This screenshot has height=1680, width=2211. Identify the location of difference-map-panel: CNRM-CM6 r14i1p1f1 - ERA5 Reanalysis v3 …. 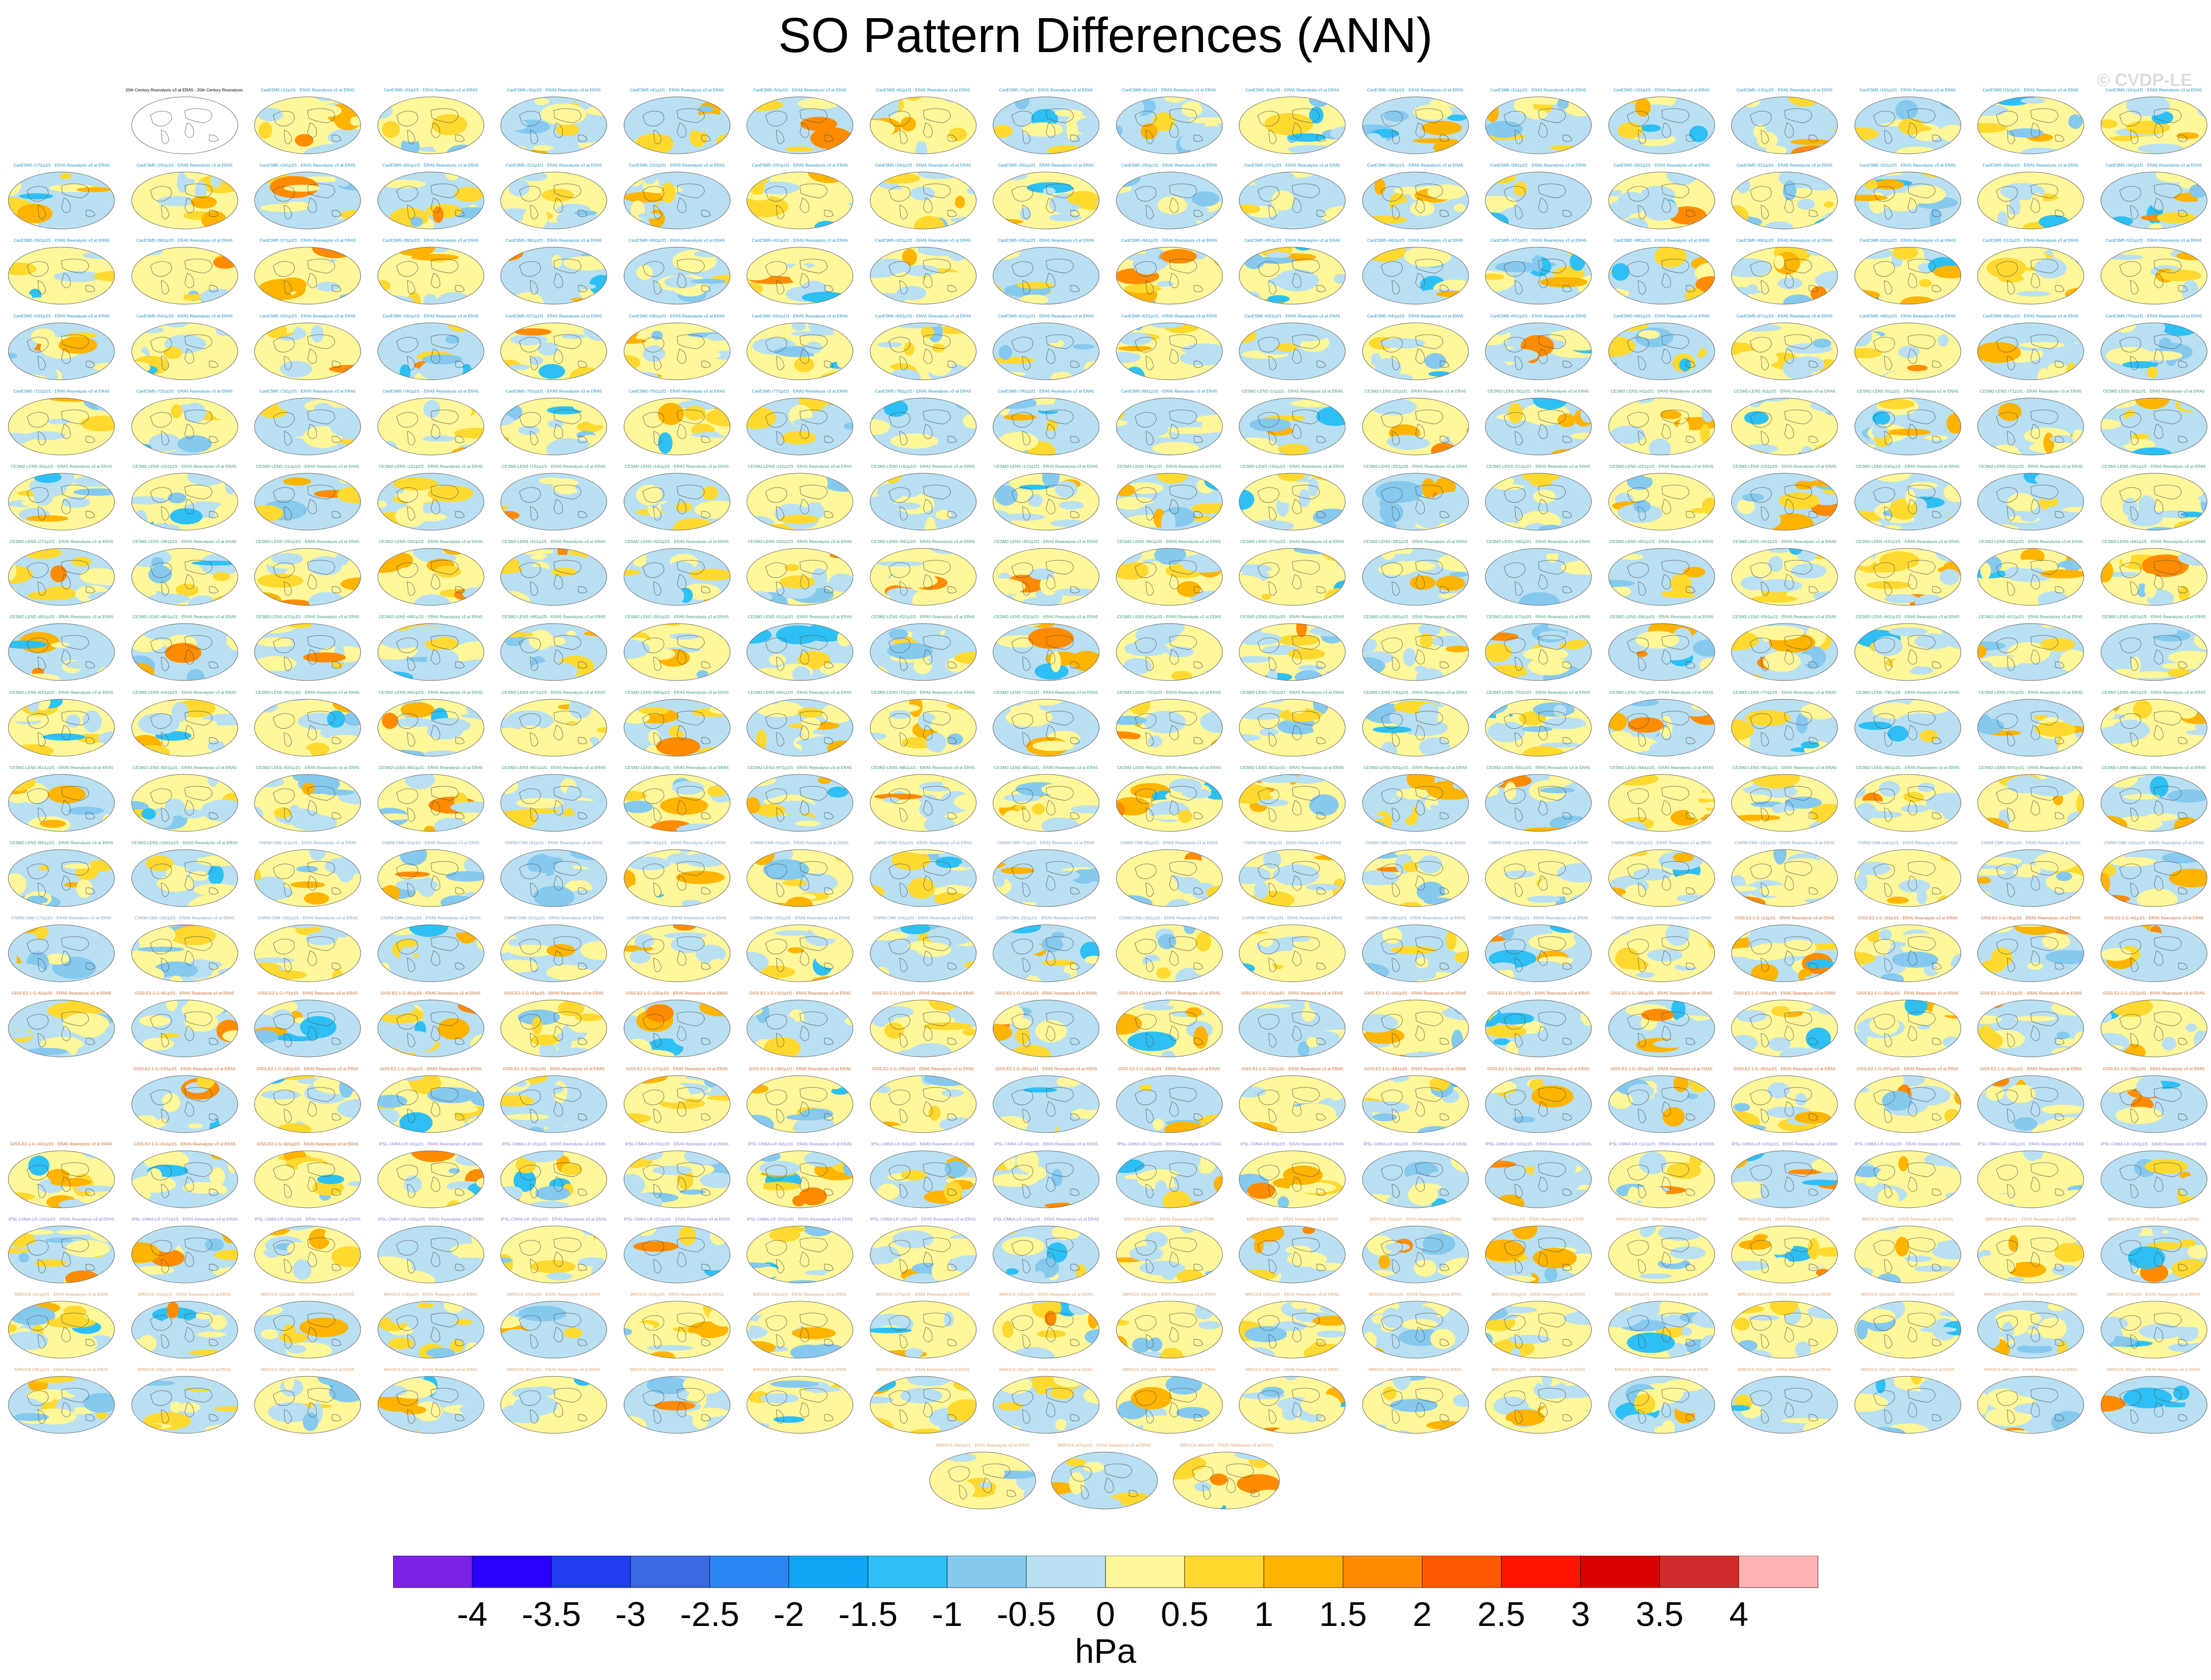
(1908, 876).